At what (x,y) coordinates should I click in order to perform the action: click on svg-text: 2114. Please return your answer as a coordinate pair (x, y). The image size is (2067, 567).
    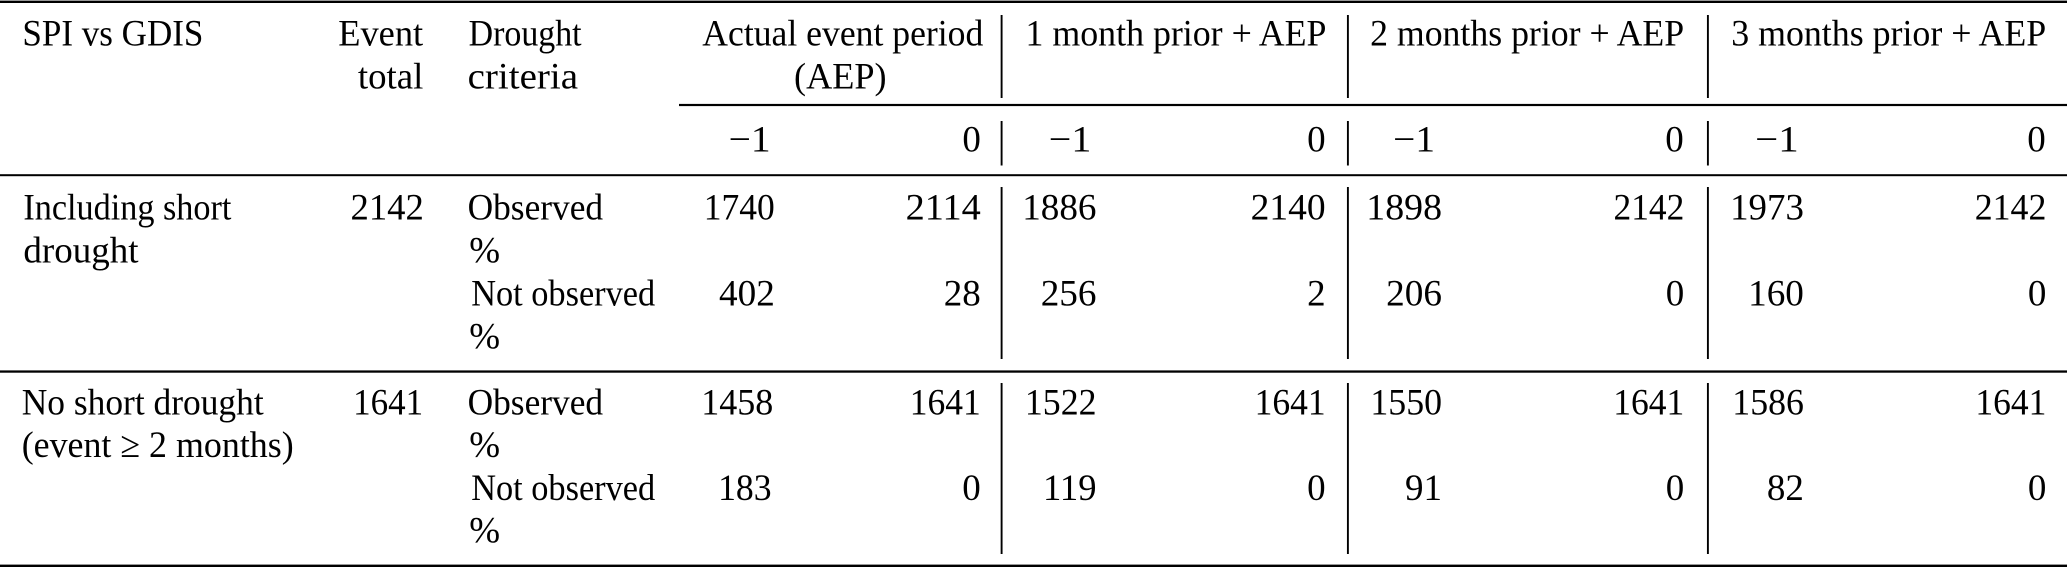
    Looking at the image, I should click on (943, 207).